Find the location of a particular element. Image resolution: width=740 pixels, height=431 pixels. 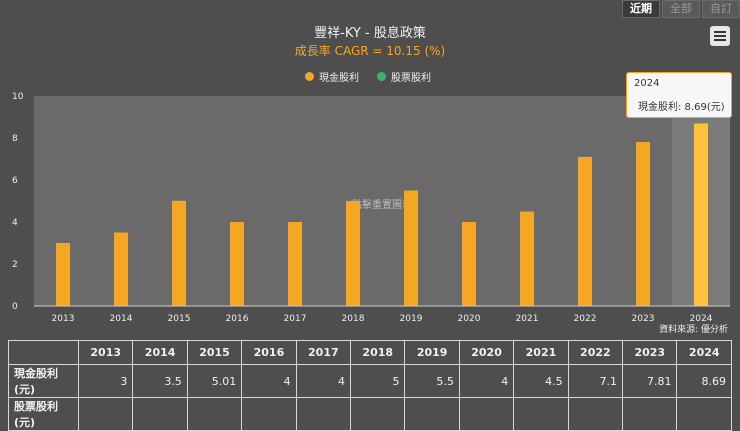

table-year-header: 2018 is located at coordinates (378, 352).